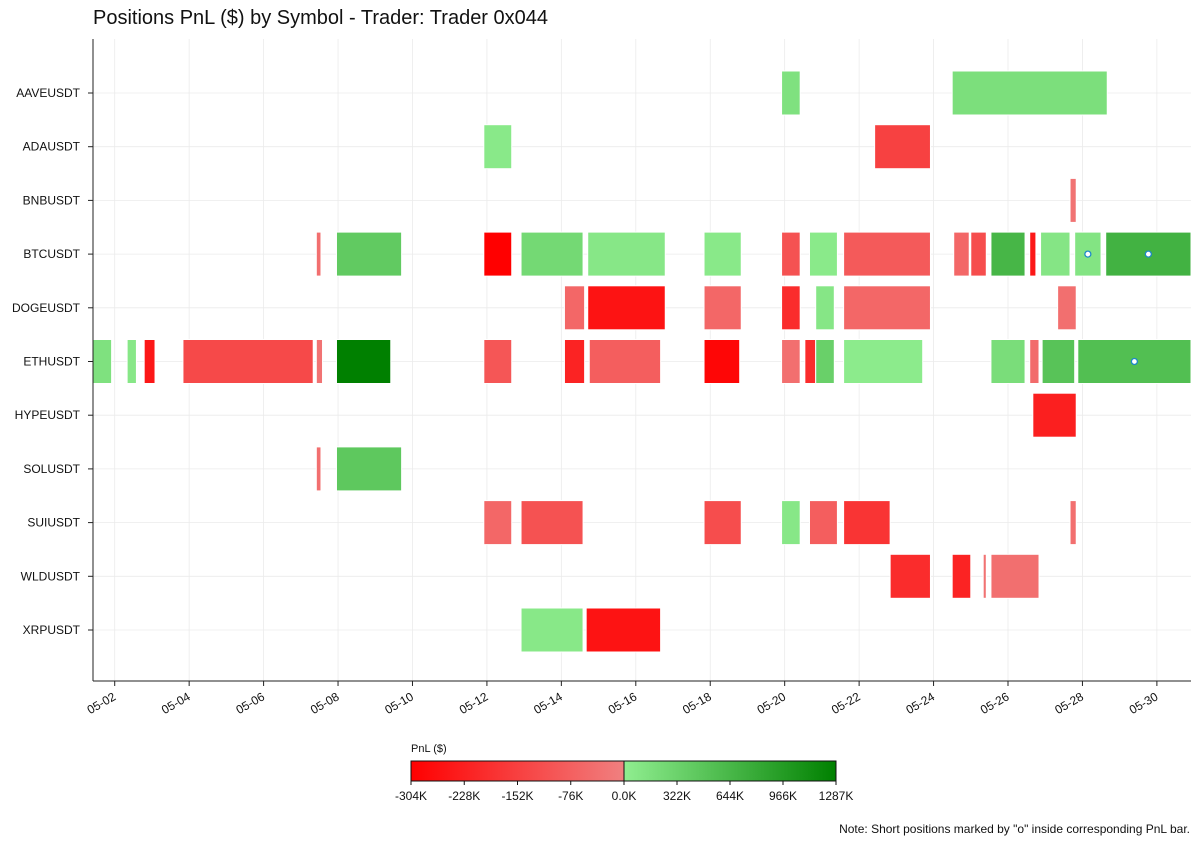  Describe the element at coordinates (429, 749) in the screenshot. I see `colorbar-title: PnL ($)` at that location.